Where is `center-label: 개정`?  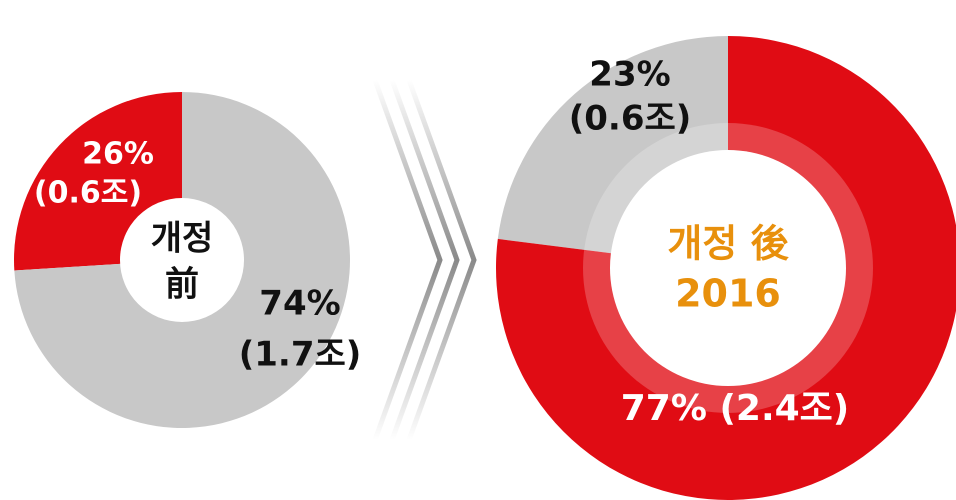
center-label: 개정 is located at coordinates (182, 239).